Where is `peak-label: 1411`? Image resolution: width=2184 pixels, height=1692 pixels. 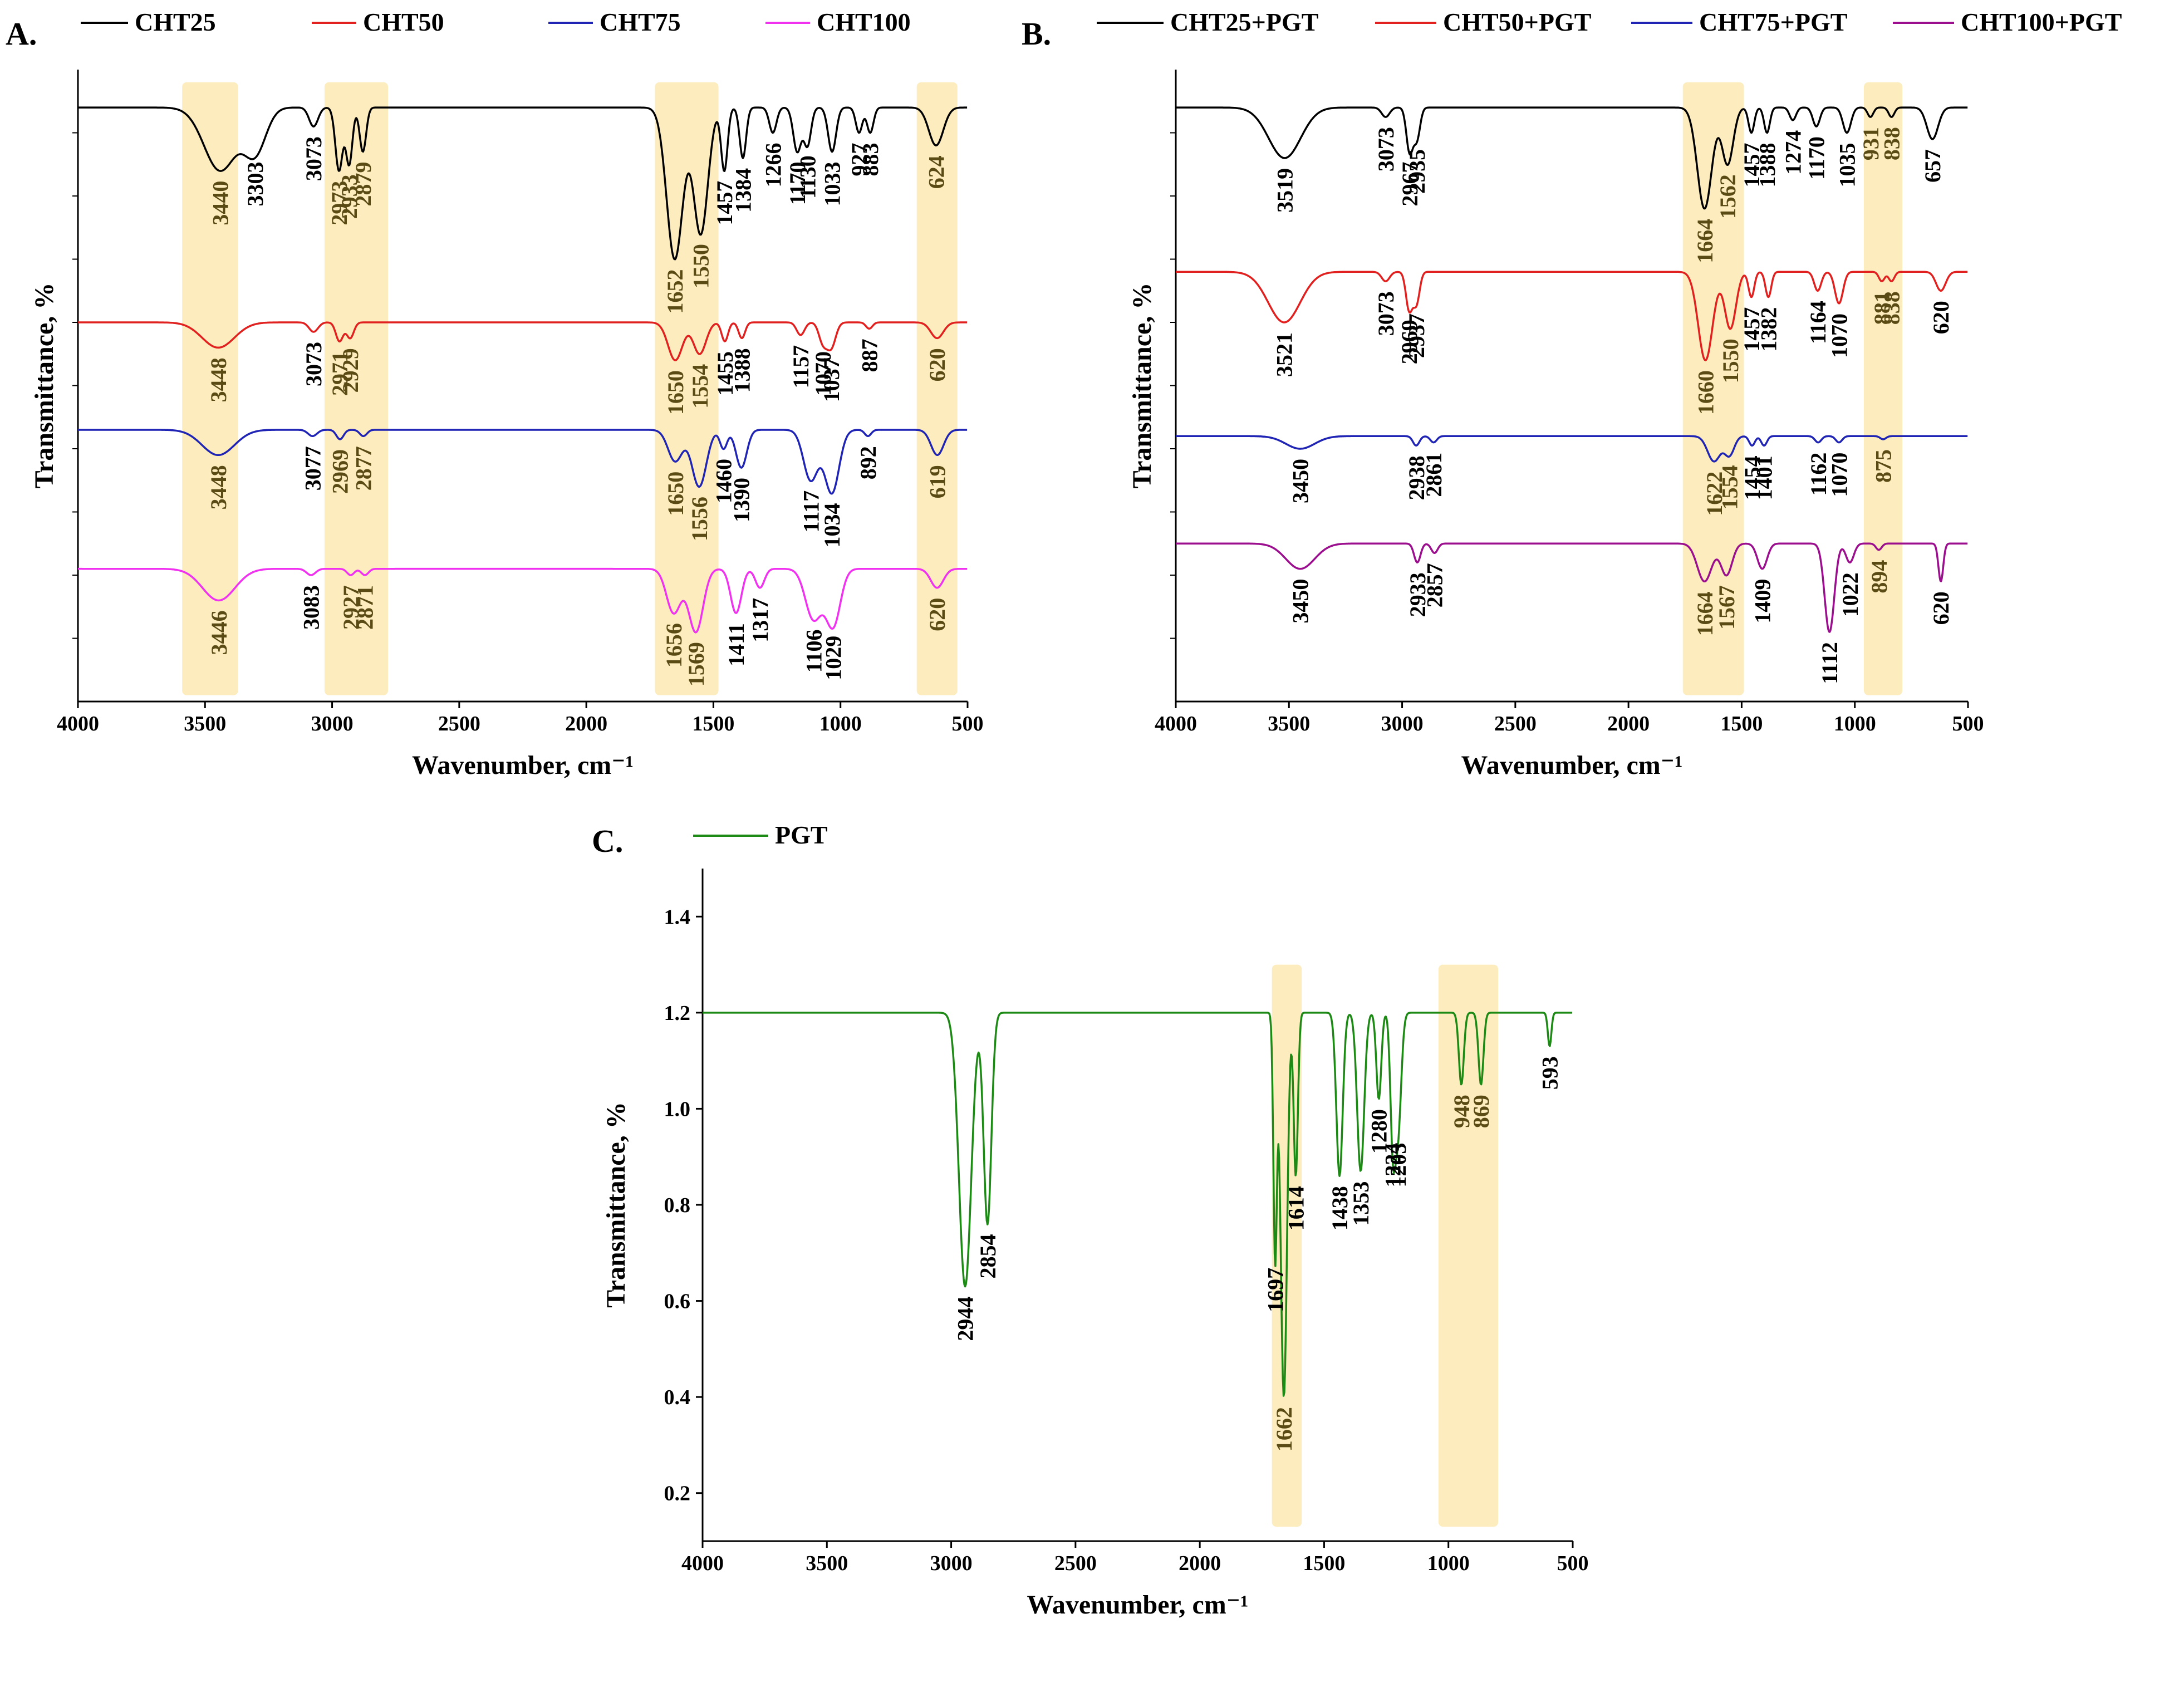 peak-label: 1411 is located at coordinates (736, 645).